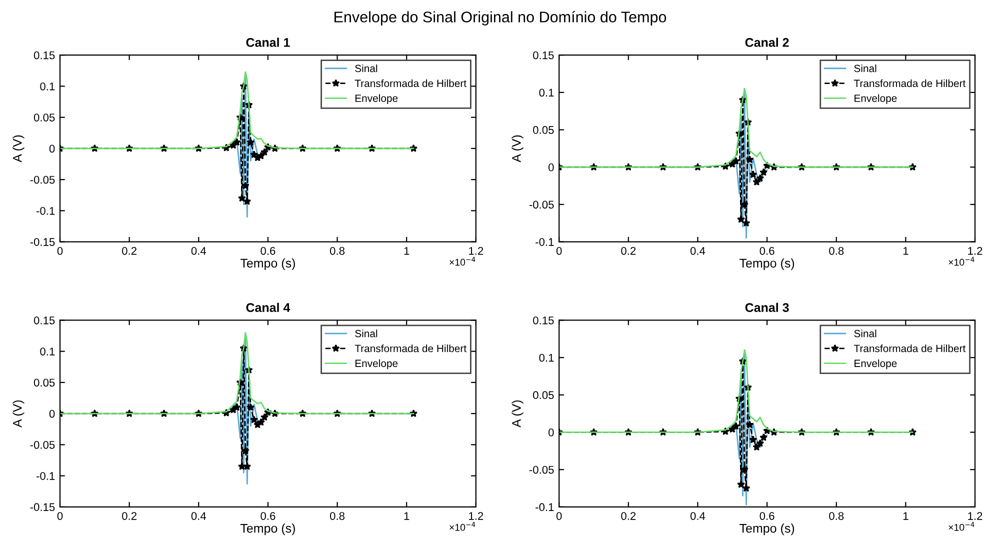  What do you see at coordinates (500, 18) in the screenshot?
I see `text: Envelope do Sinal Original no Domínio do Tempo` at bounding box center [500, 18].